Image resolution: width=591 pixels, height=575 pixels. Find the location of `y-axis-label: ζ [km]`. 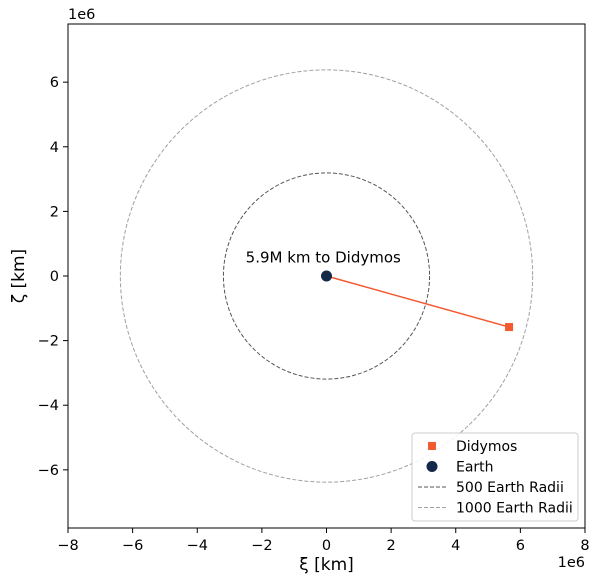

y-axis-label: ζ [km] is located at coordinates (19, 276).